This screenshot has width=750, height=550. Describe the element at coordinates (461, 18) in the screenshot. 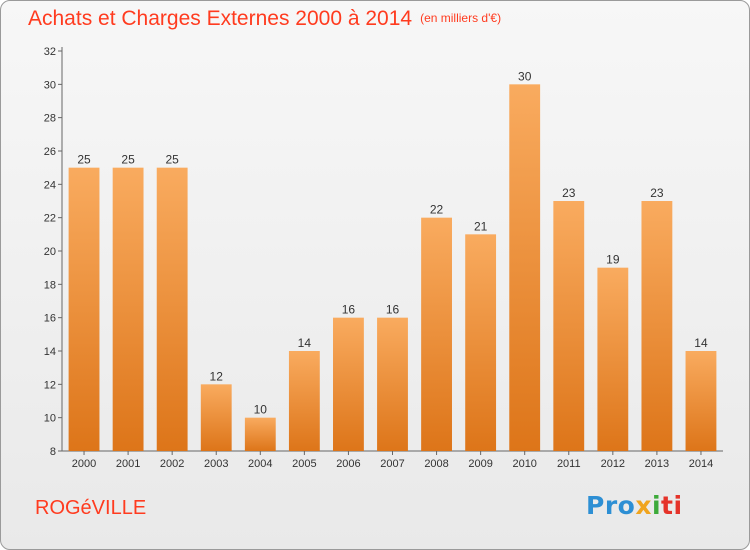

I see `chart-unit: (en milliers d'€)` at that location.